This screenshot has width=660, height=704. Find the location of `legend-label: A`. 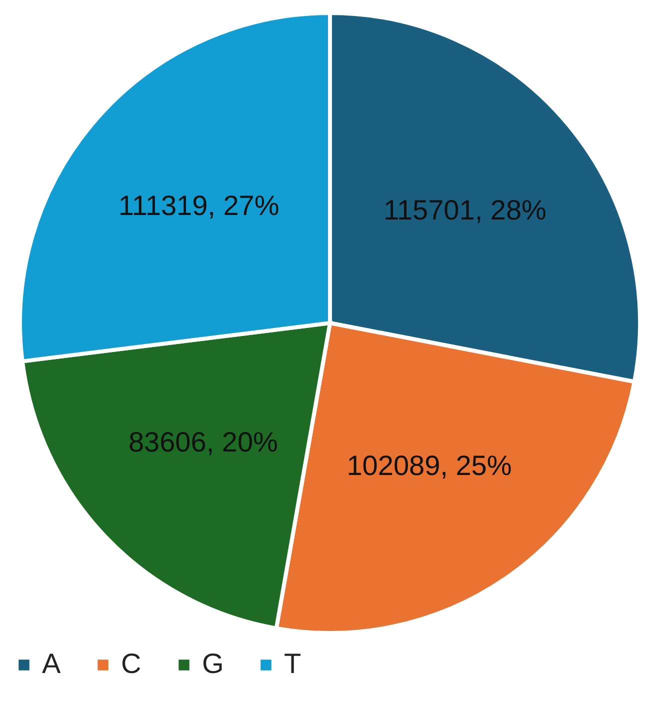

legend-label: A is located at coordinates (51, 663).